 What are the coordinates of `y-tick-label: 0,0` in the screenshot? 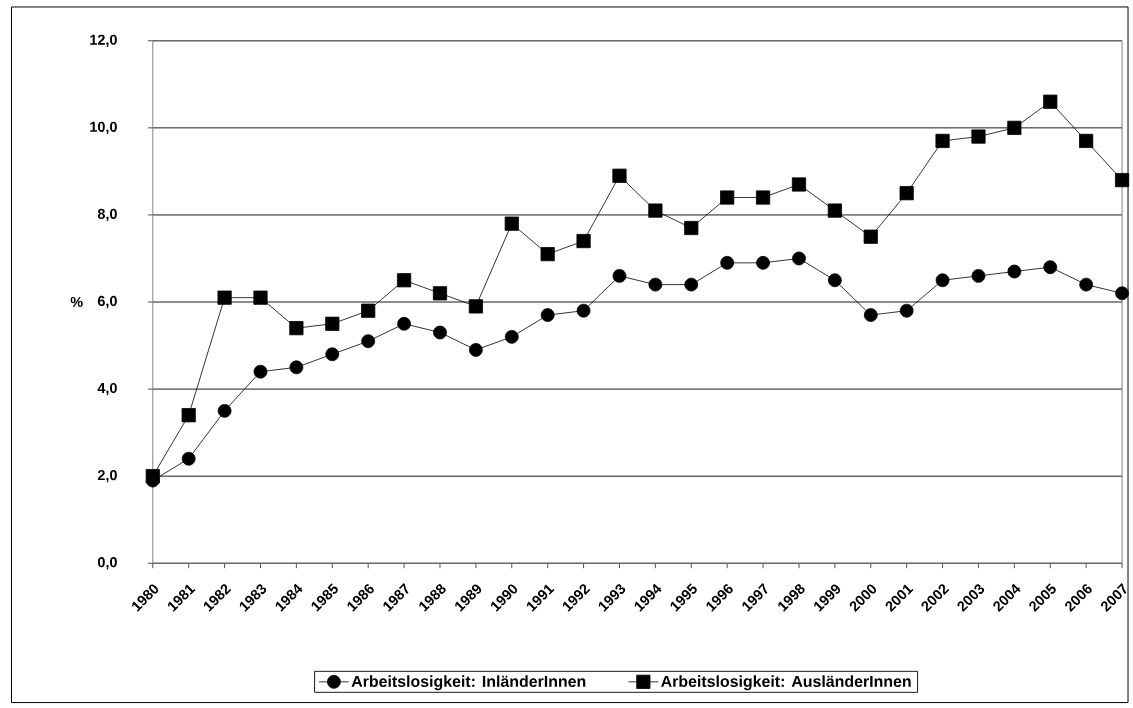 It's located at (107, 563).